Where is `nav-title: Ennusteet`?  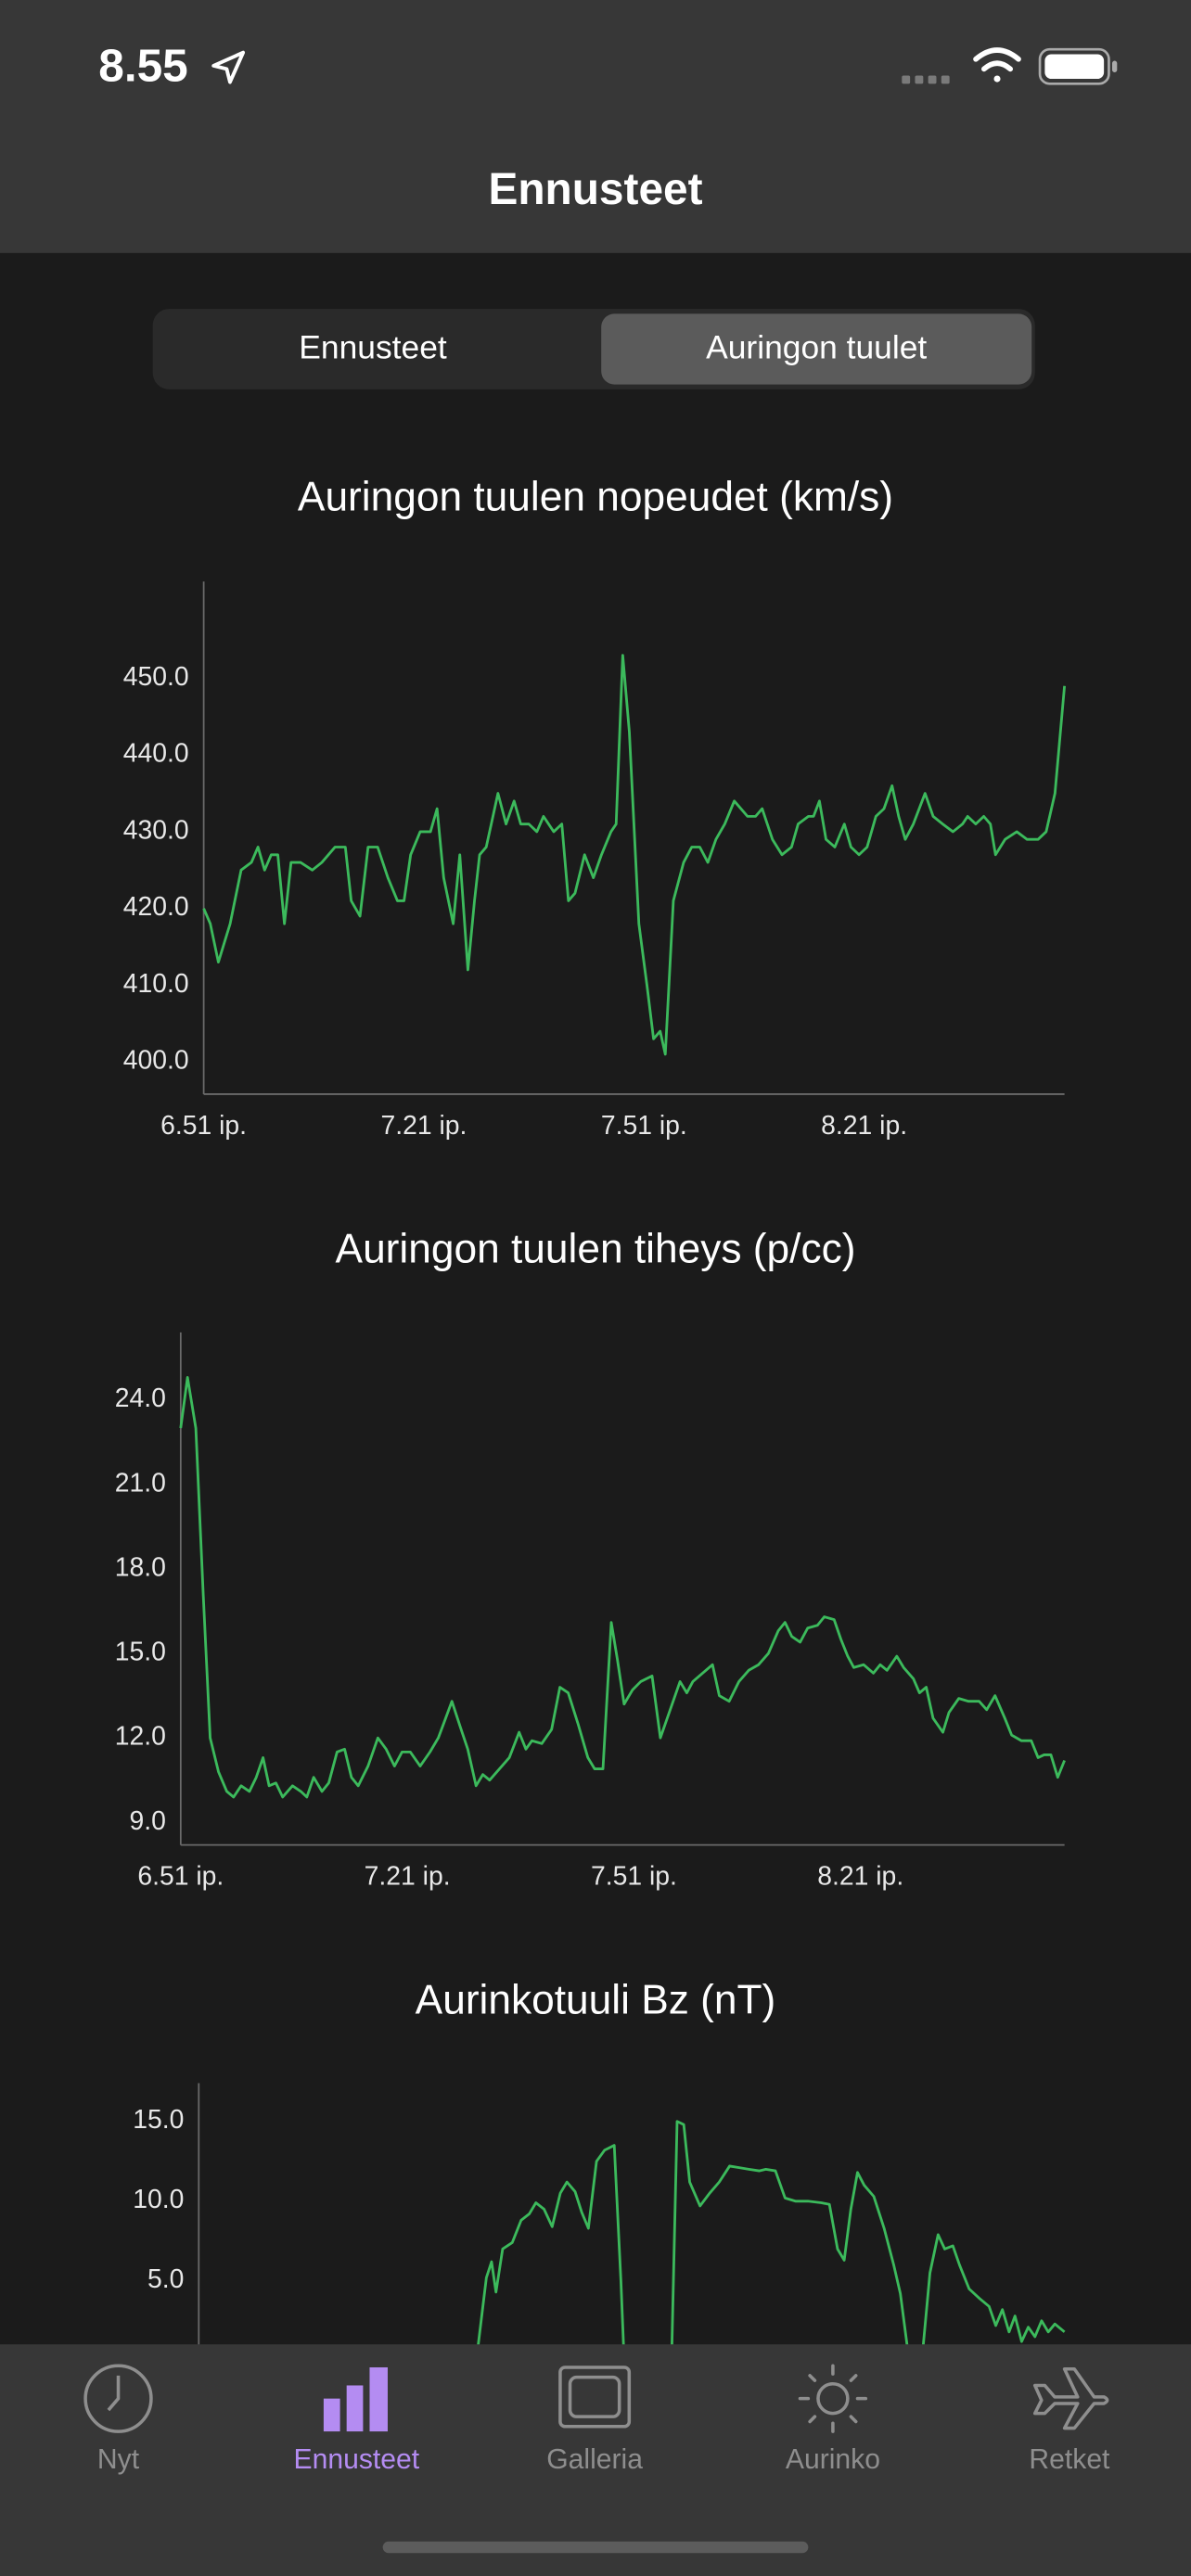
nav-title: Ennusteet is located at coordinates (595, 190).